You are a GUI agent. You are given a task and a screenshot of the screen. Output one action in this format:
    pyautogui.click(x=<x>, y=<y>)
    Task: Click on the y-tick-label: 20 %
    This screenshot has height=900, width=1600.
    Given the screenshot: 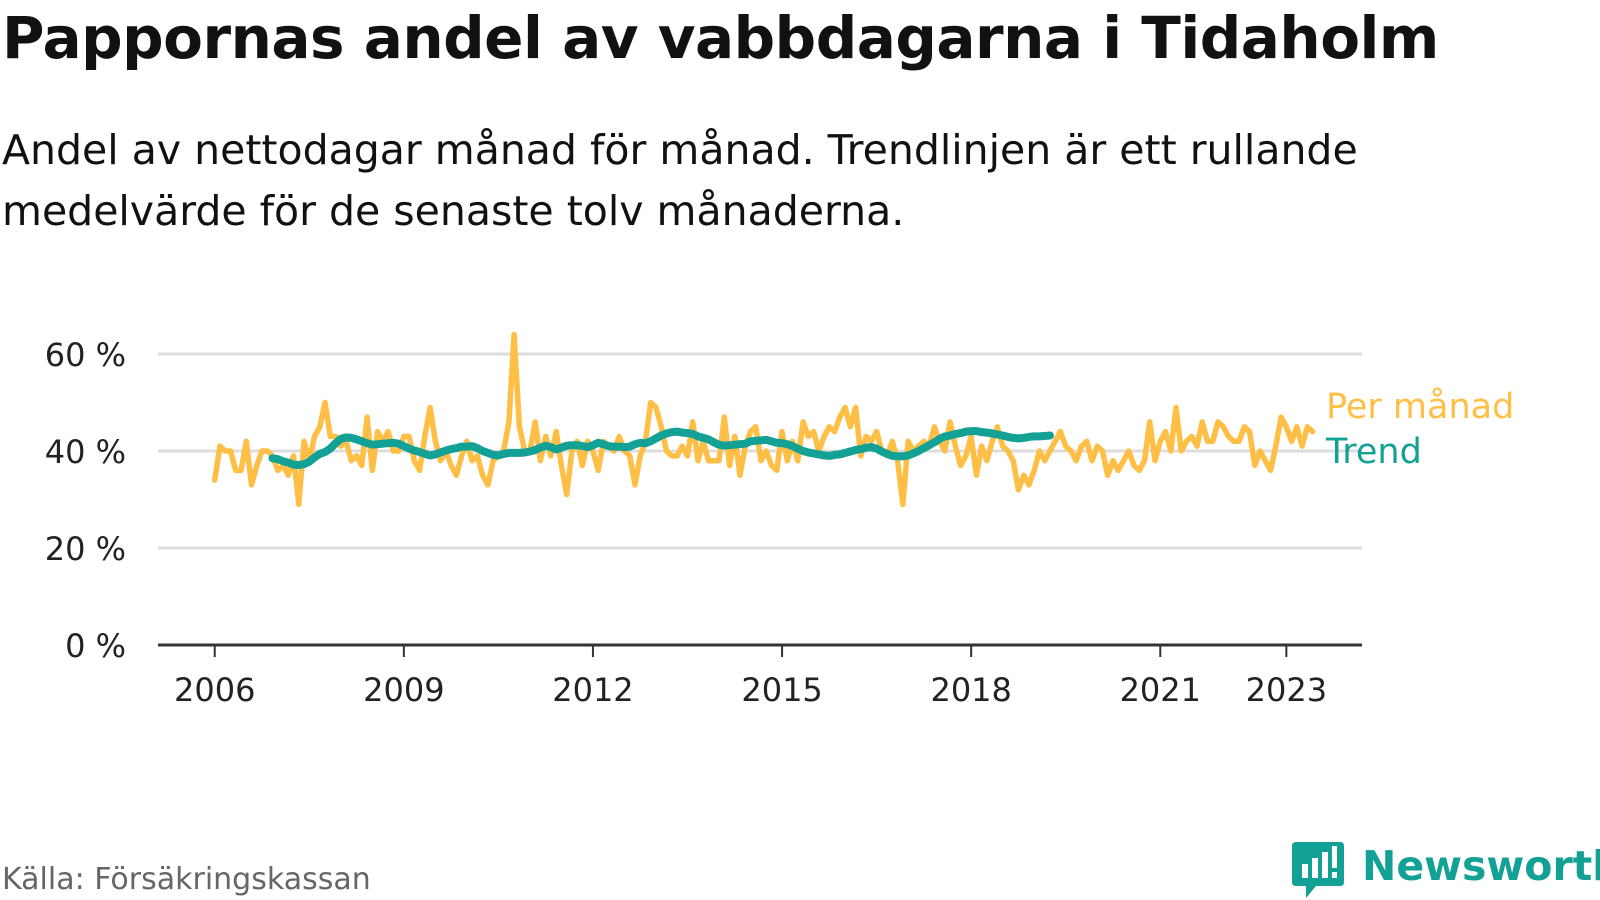 What is the action you would take?
    pyautogui.click(x=85, y=549)
    